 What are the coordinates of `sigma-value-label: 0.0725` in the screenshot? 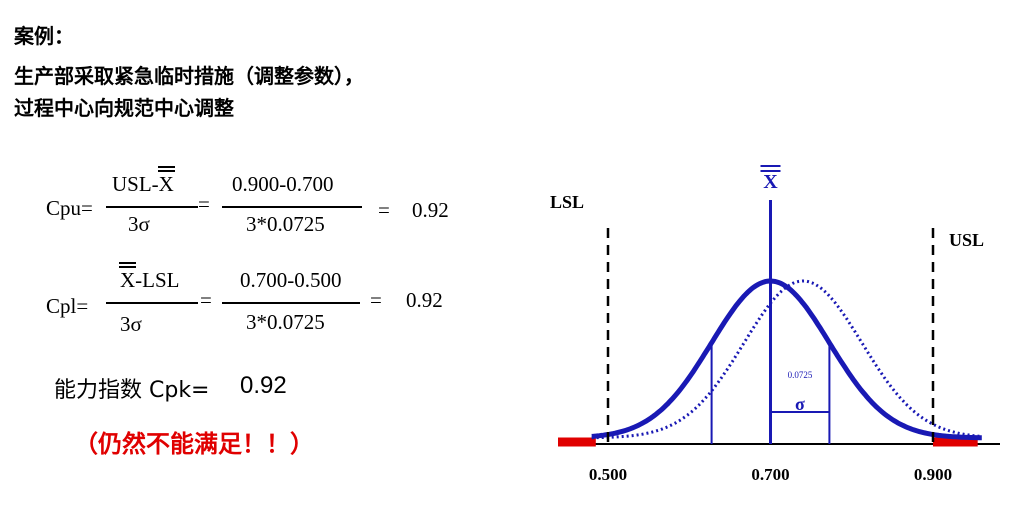 It's located at (800, 375).